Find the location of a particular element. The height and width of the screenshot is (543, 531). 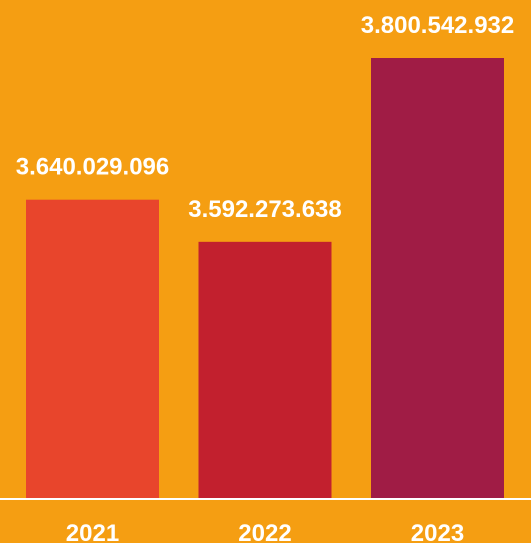

value-label-2023: 3.800.542.932 is located at coordinates (437, 25).